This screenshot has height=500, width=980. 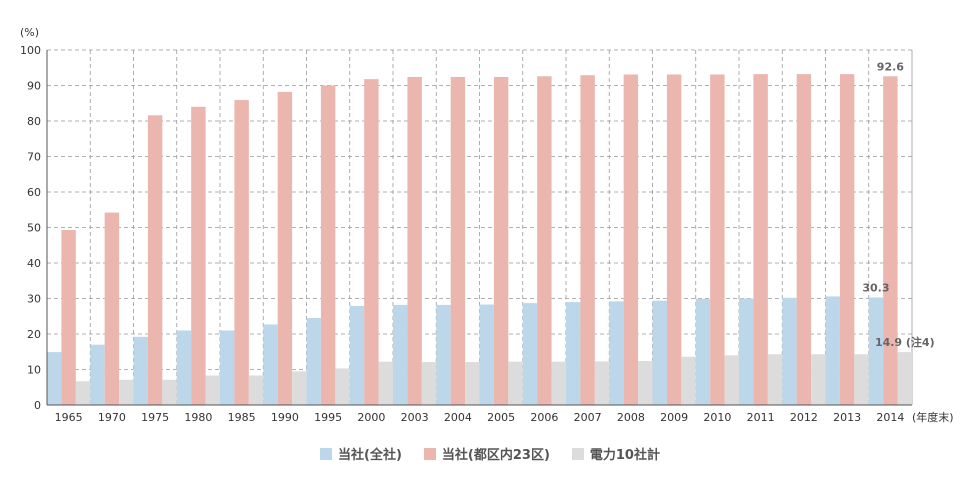 I want to click on bar-1-2000, so click(x=371, y=242).